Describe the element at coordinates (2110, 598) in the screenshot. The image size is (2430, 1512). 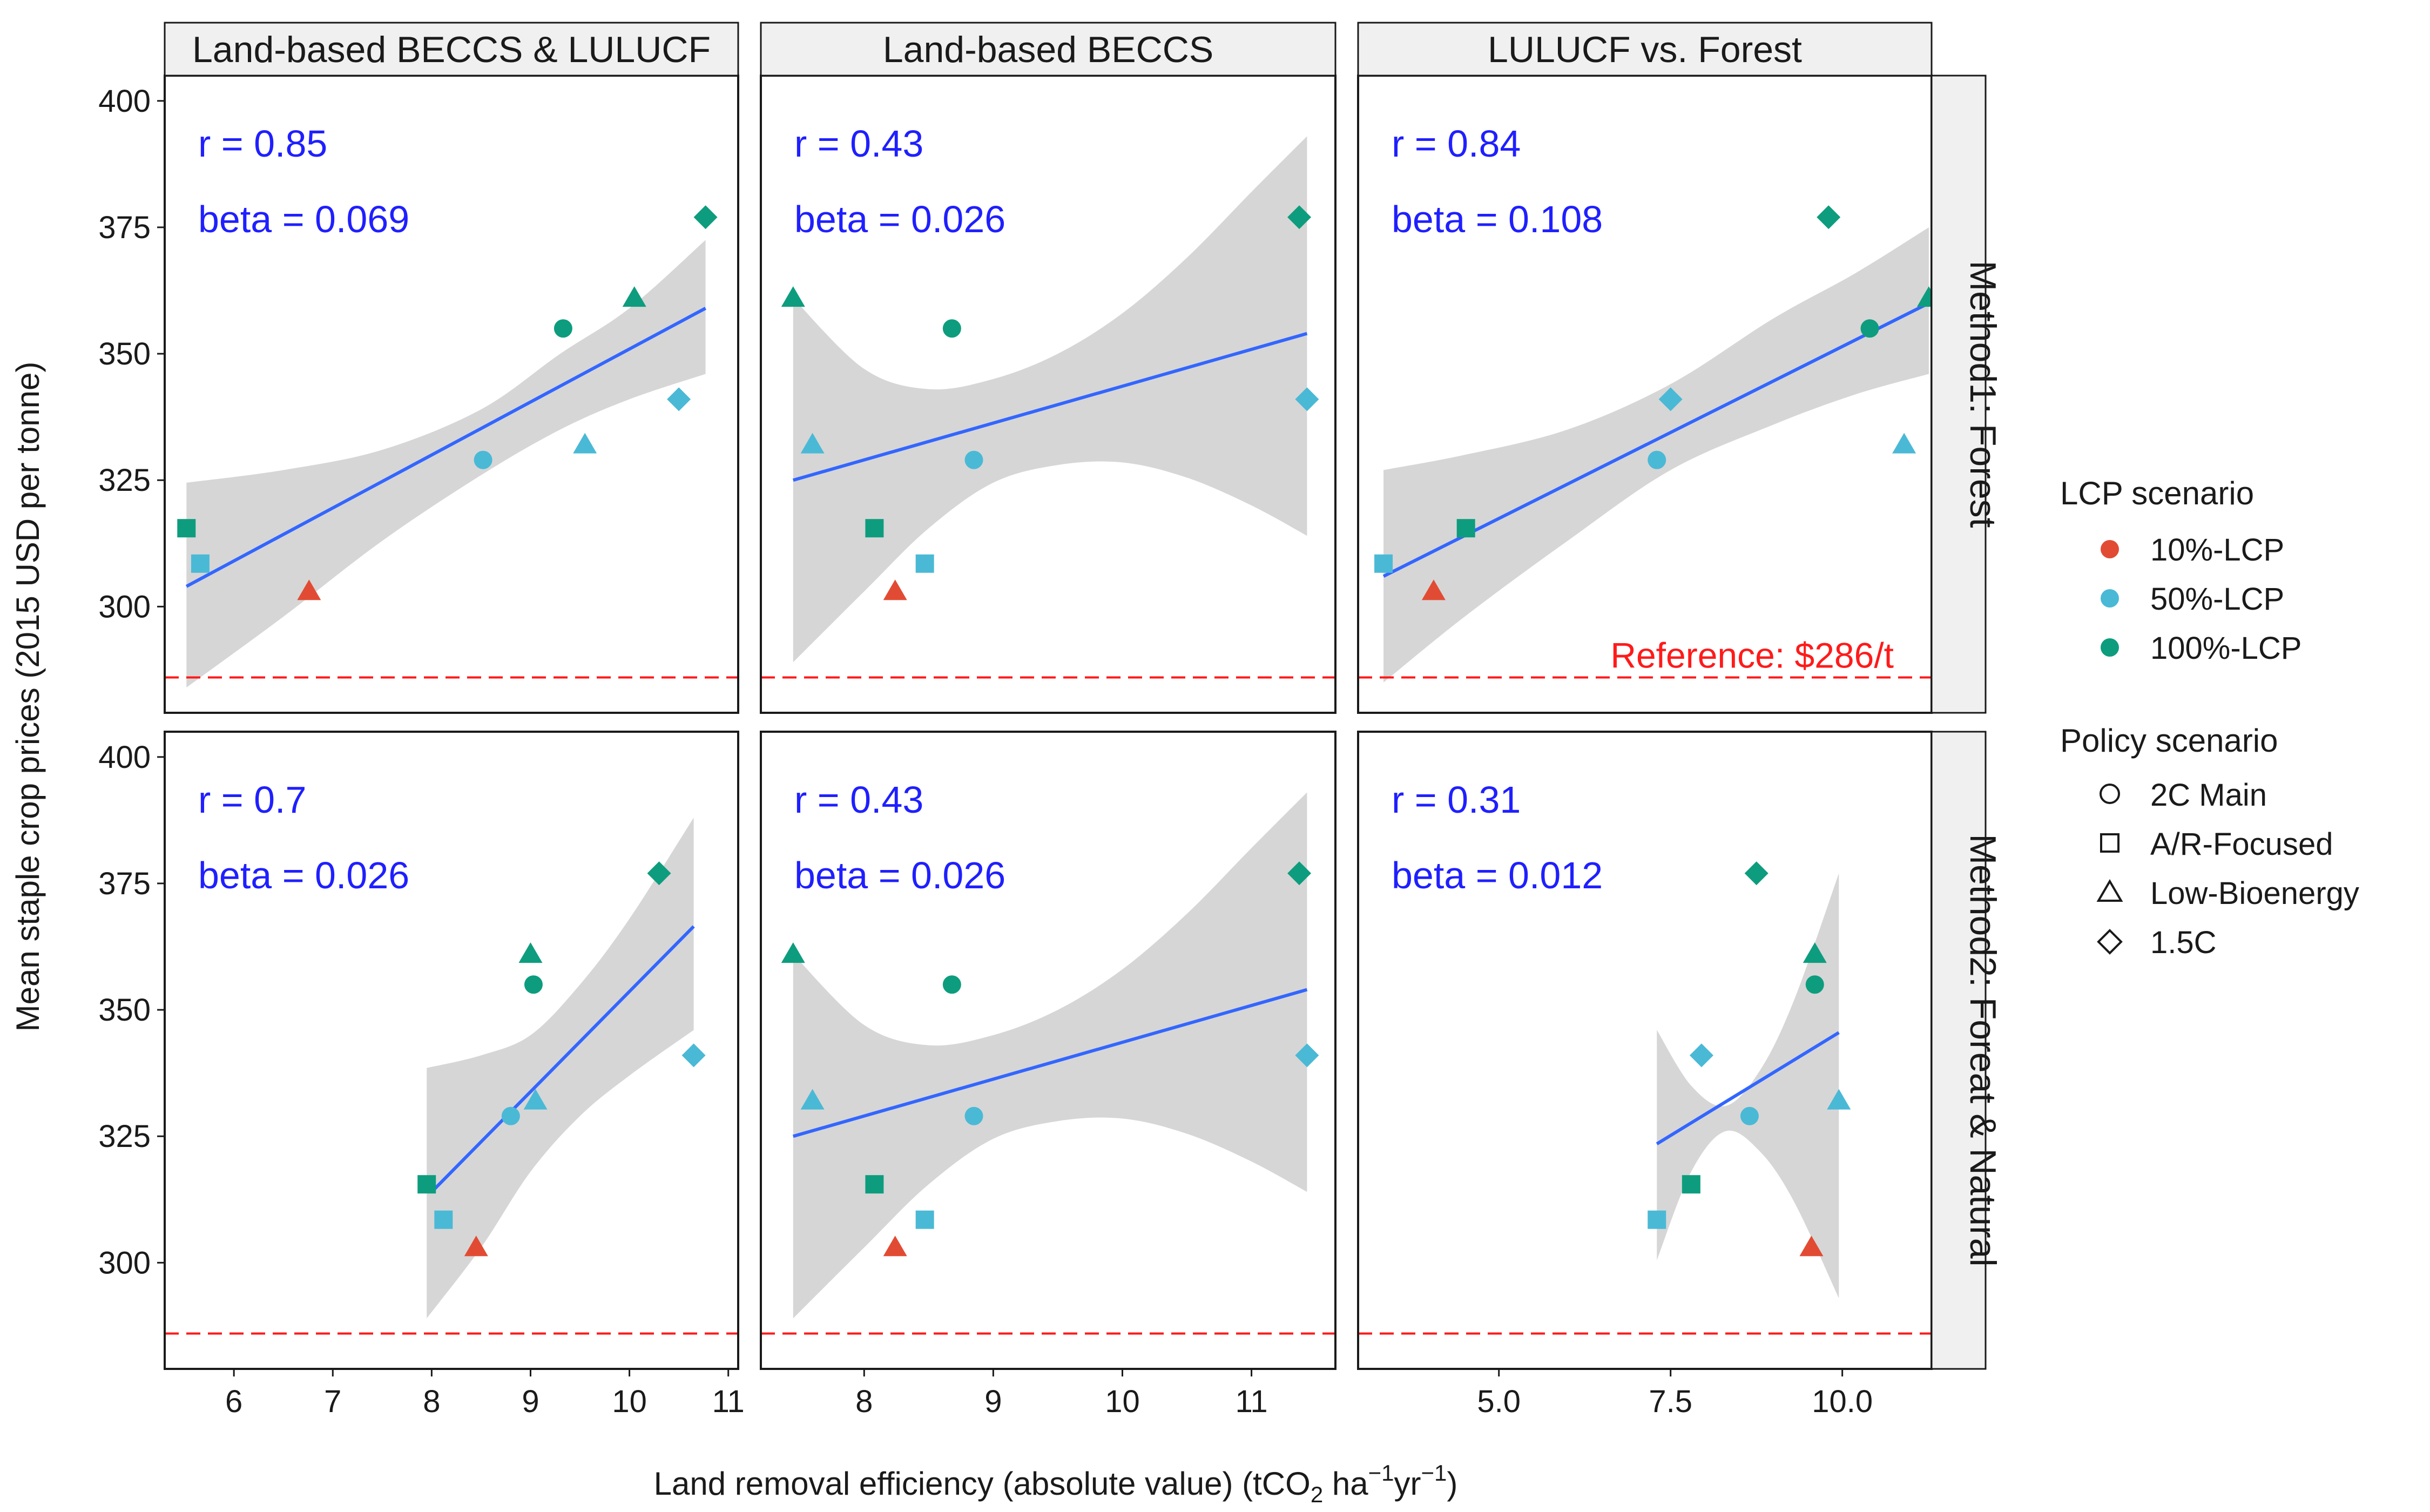
I see `legend-key-50-lcp` at that location.